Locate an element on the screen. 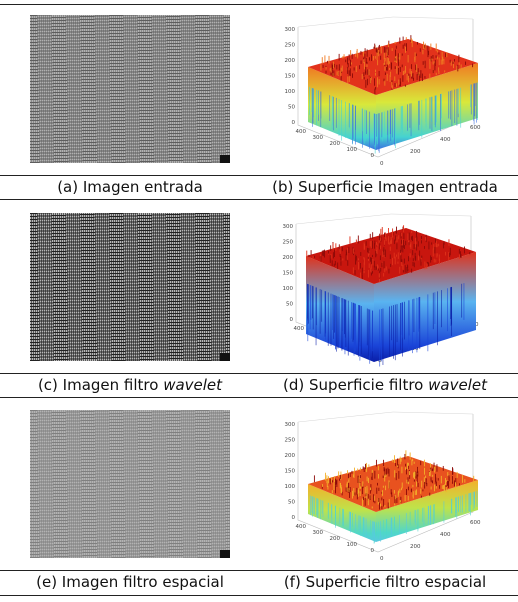 The image size is (518, 602). caption-f: (f) Superficie filtro espacial is located at coordinates (385, 582).